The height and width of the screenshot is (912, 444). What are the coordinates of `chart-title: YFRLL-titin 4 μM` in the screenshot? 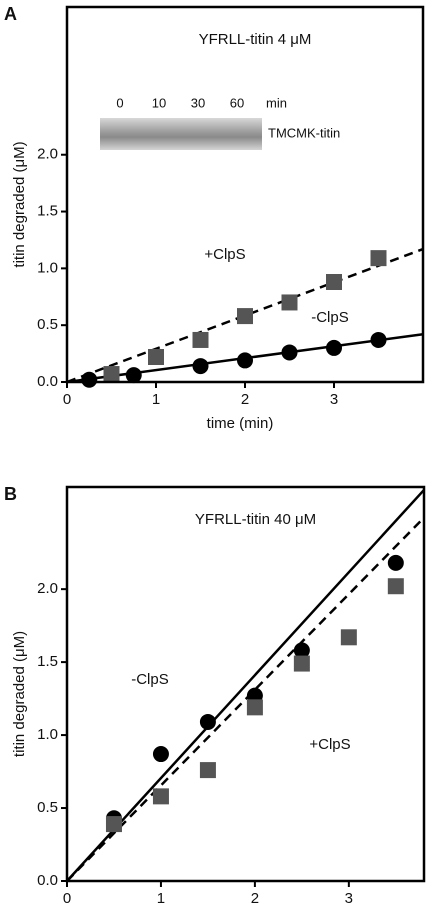 It's located at (255, 39).